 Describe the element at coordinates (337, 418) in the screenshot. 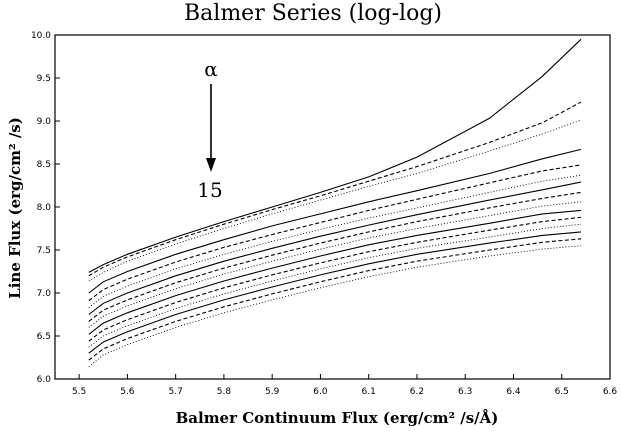

I see `x-axis-label: Balmer Continuum Flux (erg/cm² /s/Å)` at that location.